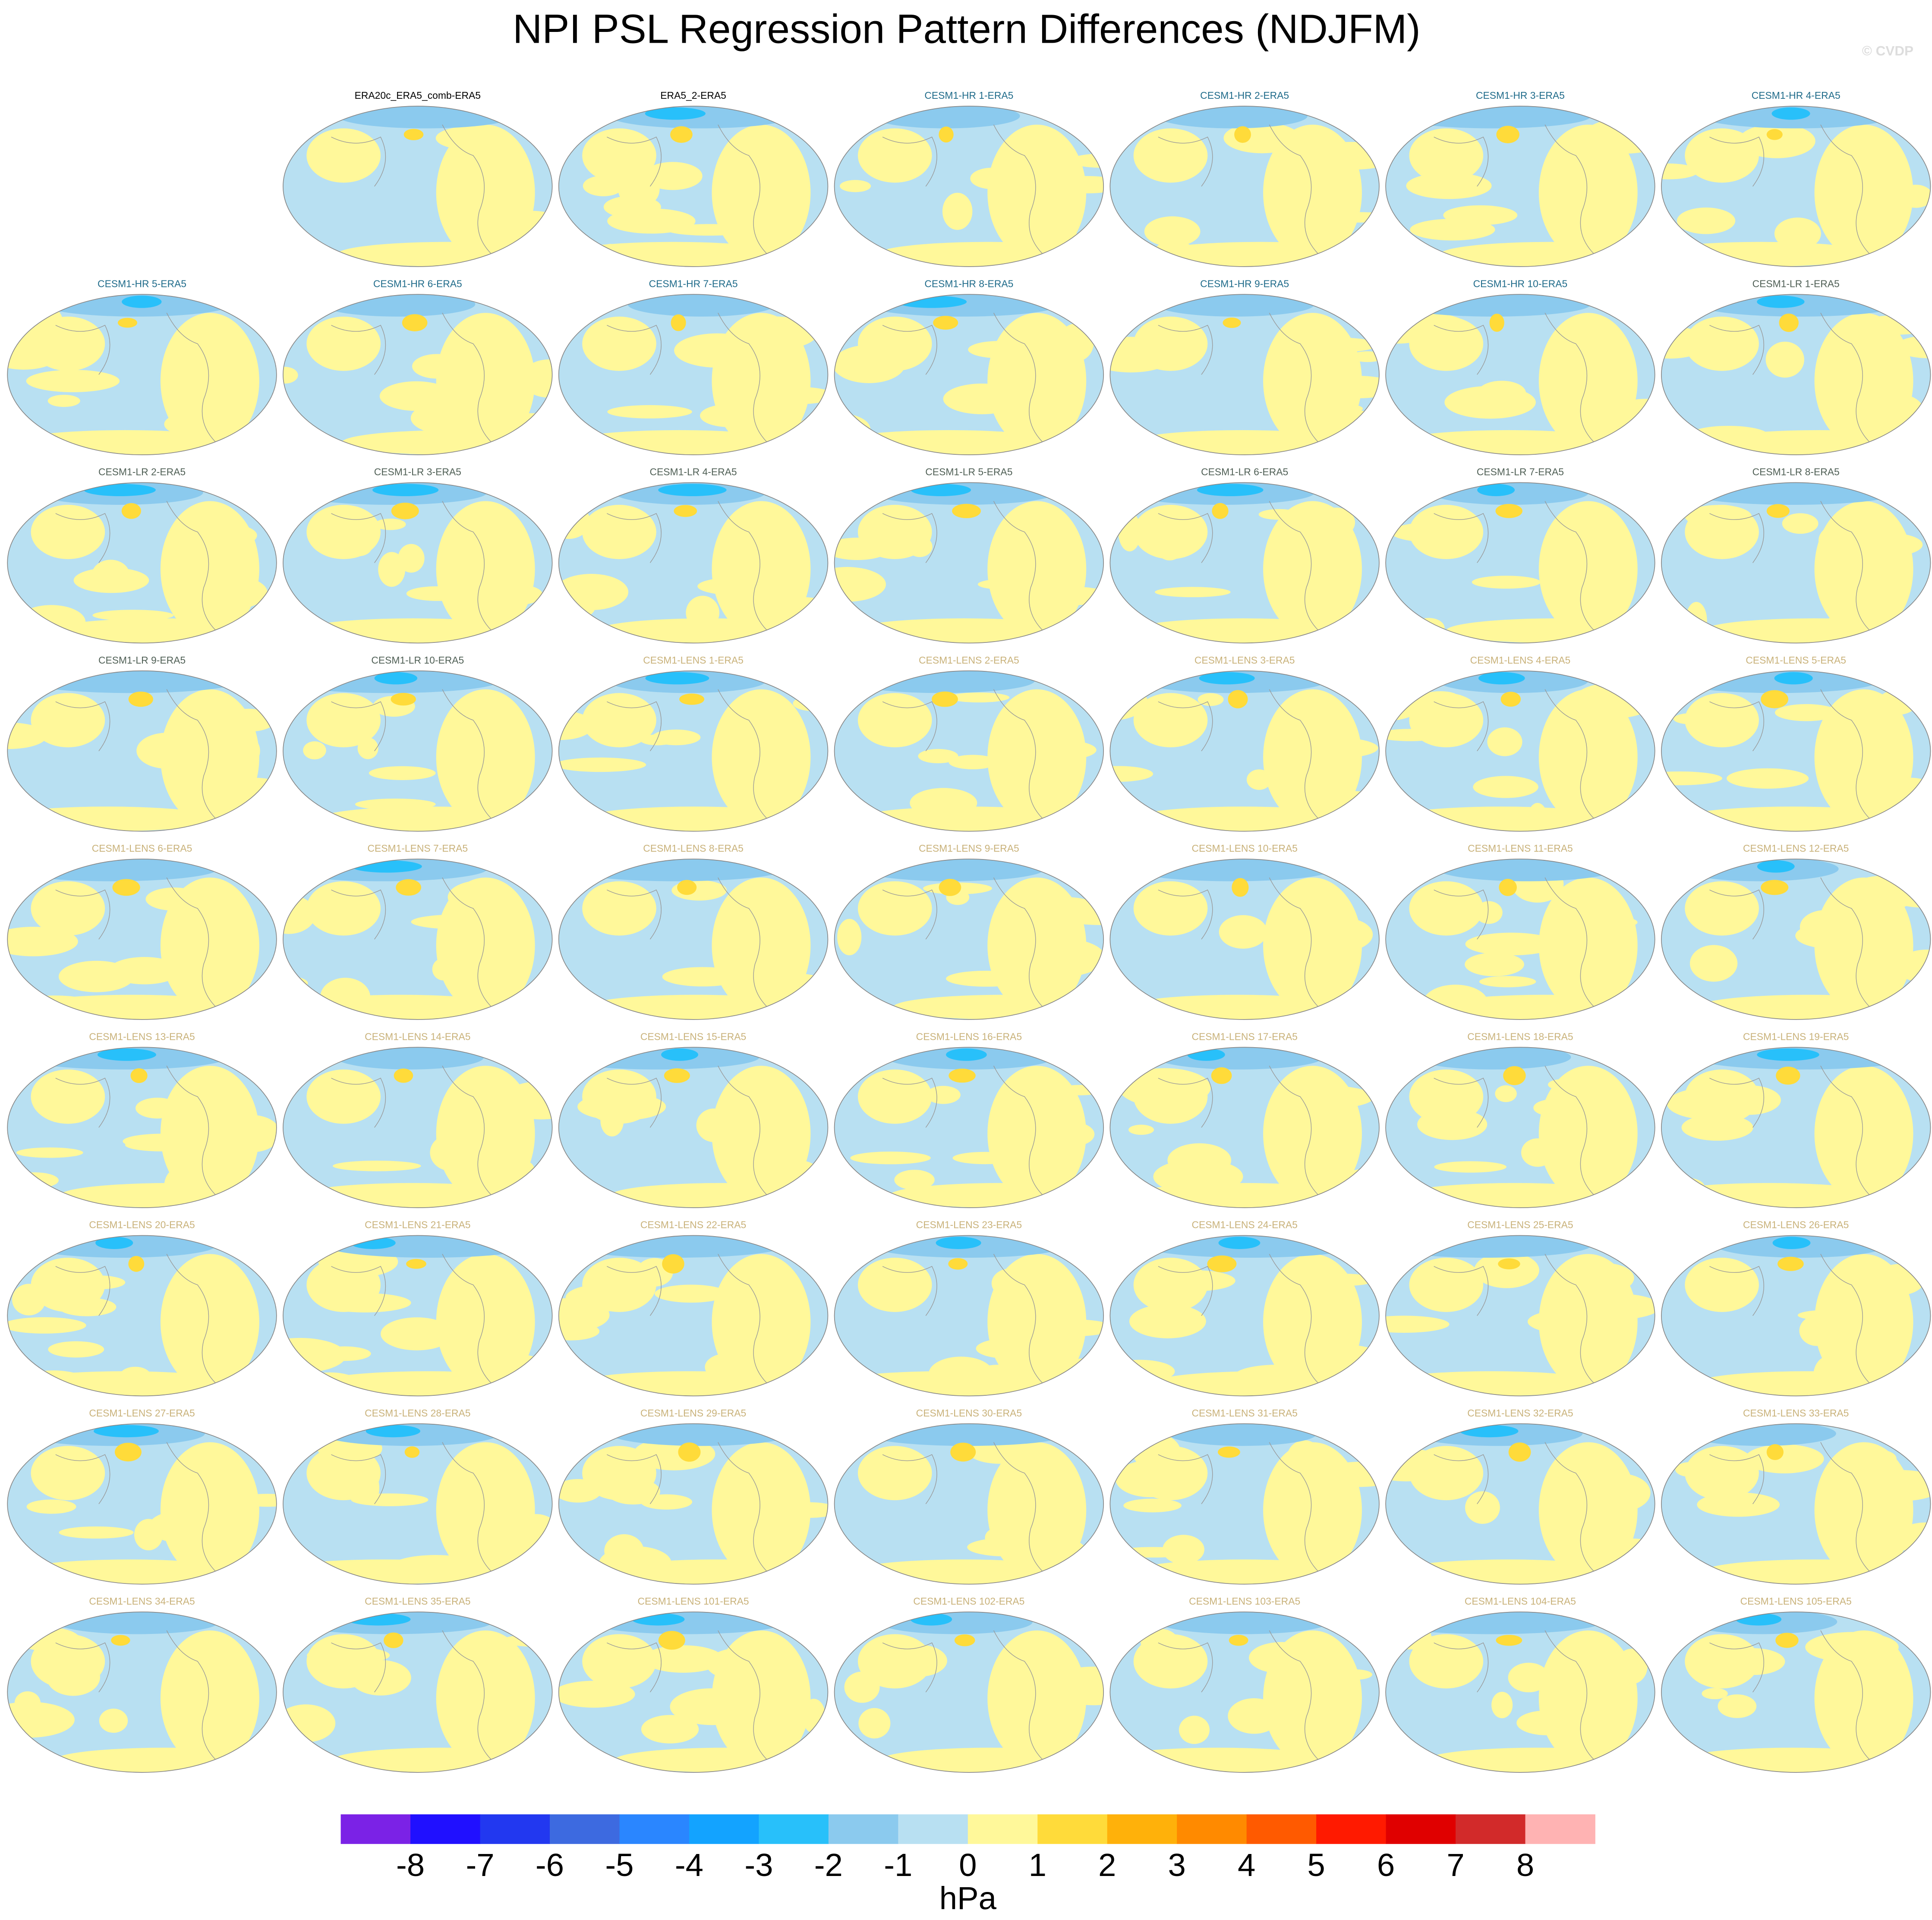 This screenshot has height=1920, width=1932. What do you see at coordinates (693, 1225) in the screenshot?
I see `panel-title: CESM1-LENS 22-ERA5` at bounding box center [693, 1225].